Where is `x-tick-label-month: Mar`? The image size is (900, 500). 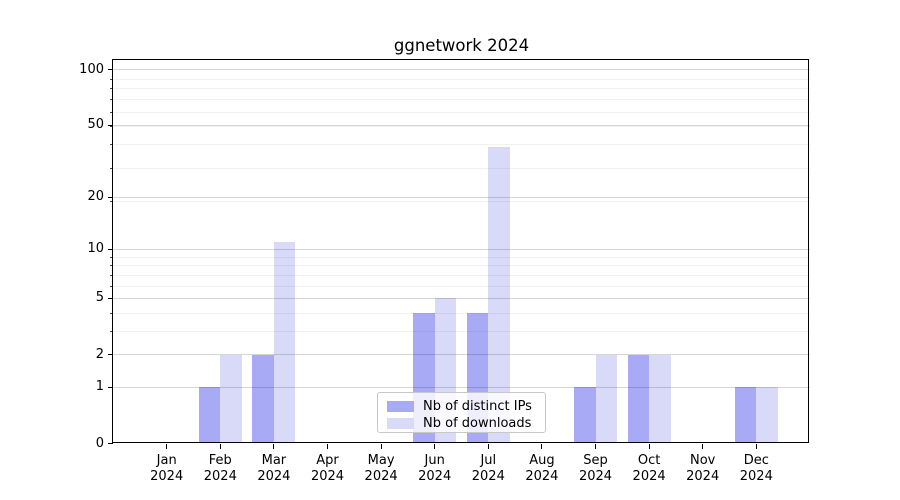
x-tick-label-month: Mar is located at coordinates (274, 460).